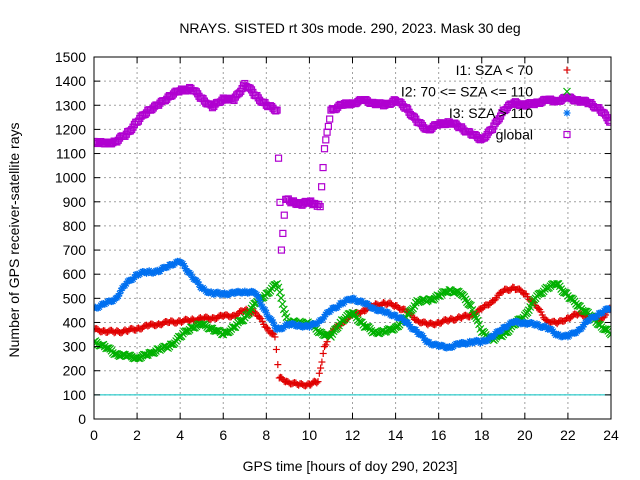 The image size is (640, 480). Describe the element at coordinates (75, 226) in the screenshot. I see `y-tick-label: 800` at that location.